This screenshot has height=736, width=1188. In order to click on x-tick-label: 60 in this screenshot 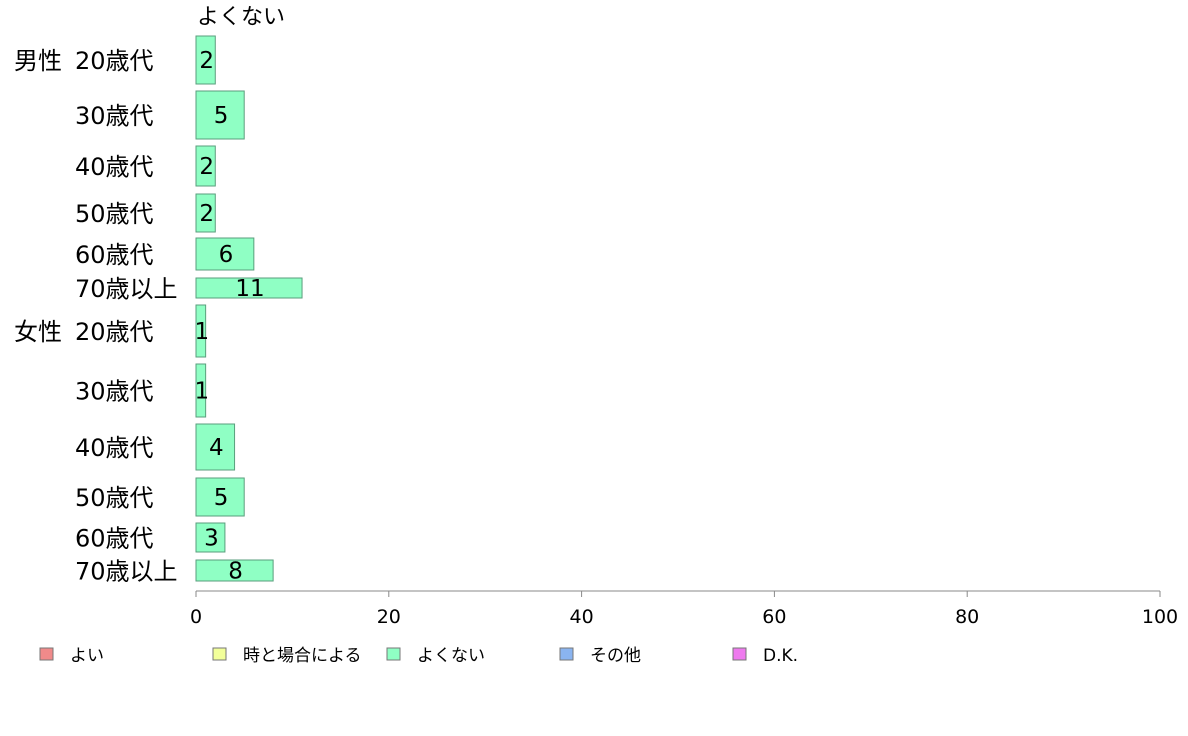, I will do `click(774, 617)`.